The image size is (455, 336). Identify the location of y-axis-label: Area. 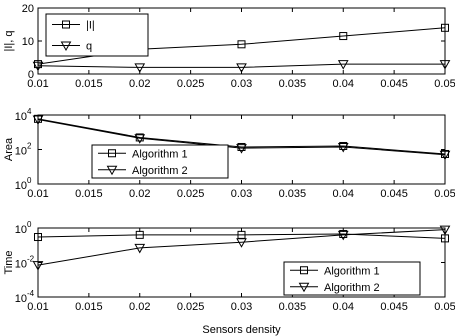
(9, 149).